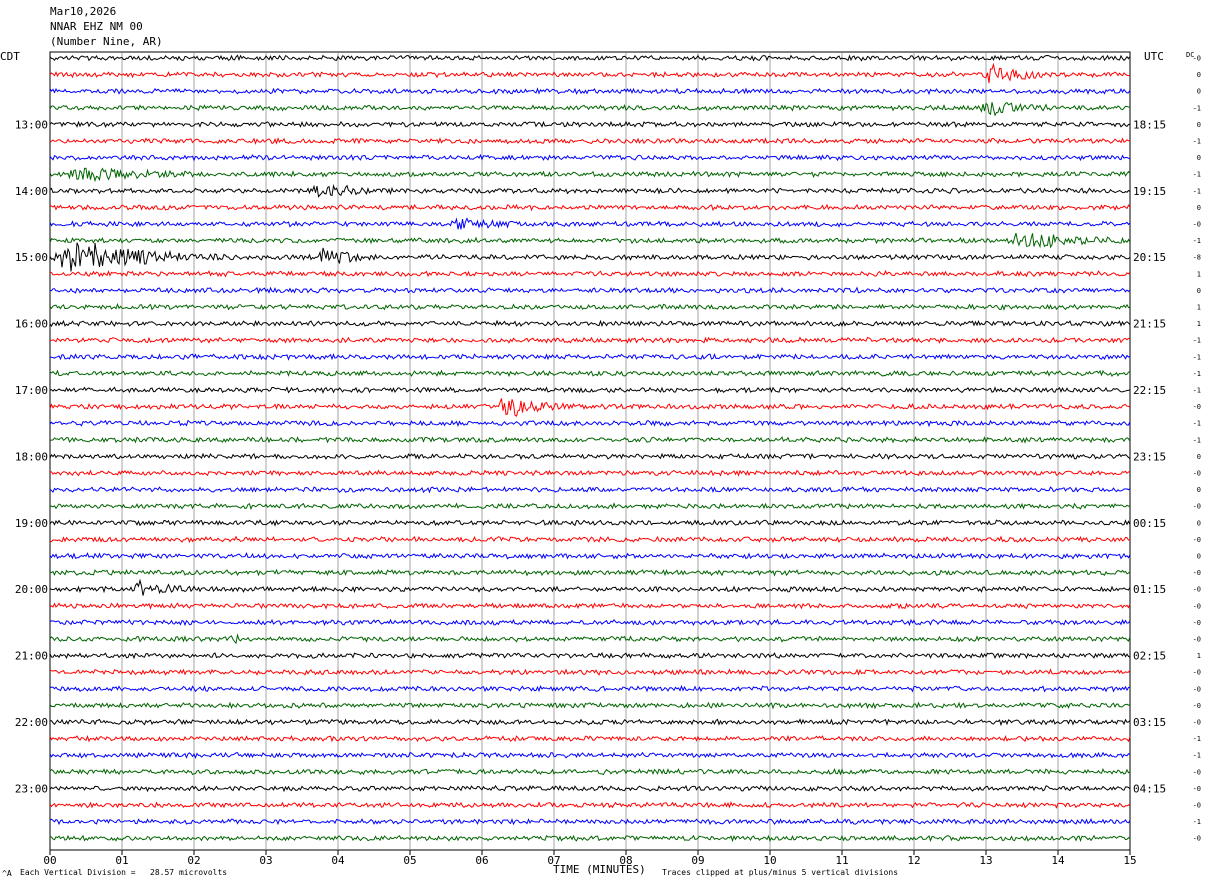 The width and height of the screenshot is (1210, 886). Describe the element at coordinates (1149, 191) in the screenshot. I see `right-hour-label: 19:15` at that location.